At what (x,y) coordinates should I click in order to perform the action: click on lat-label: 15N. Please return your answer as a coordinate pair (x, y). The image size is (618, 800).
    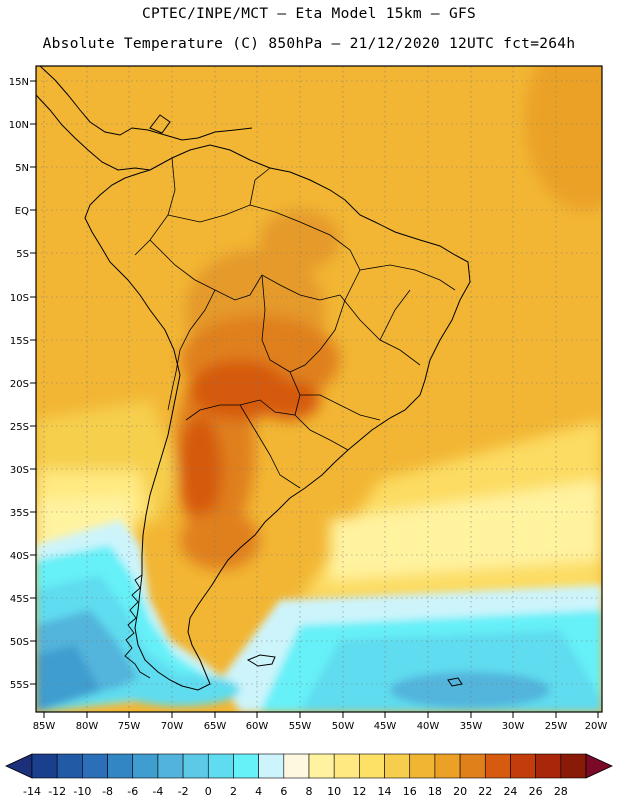
    Looking at the image, I should click on (19, 82).